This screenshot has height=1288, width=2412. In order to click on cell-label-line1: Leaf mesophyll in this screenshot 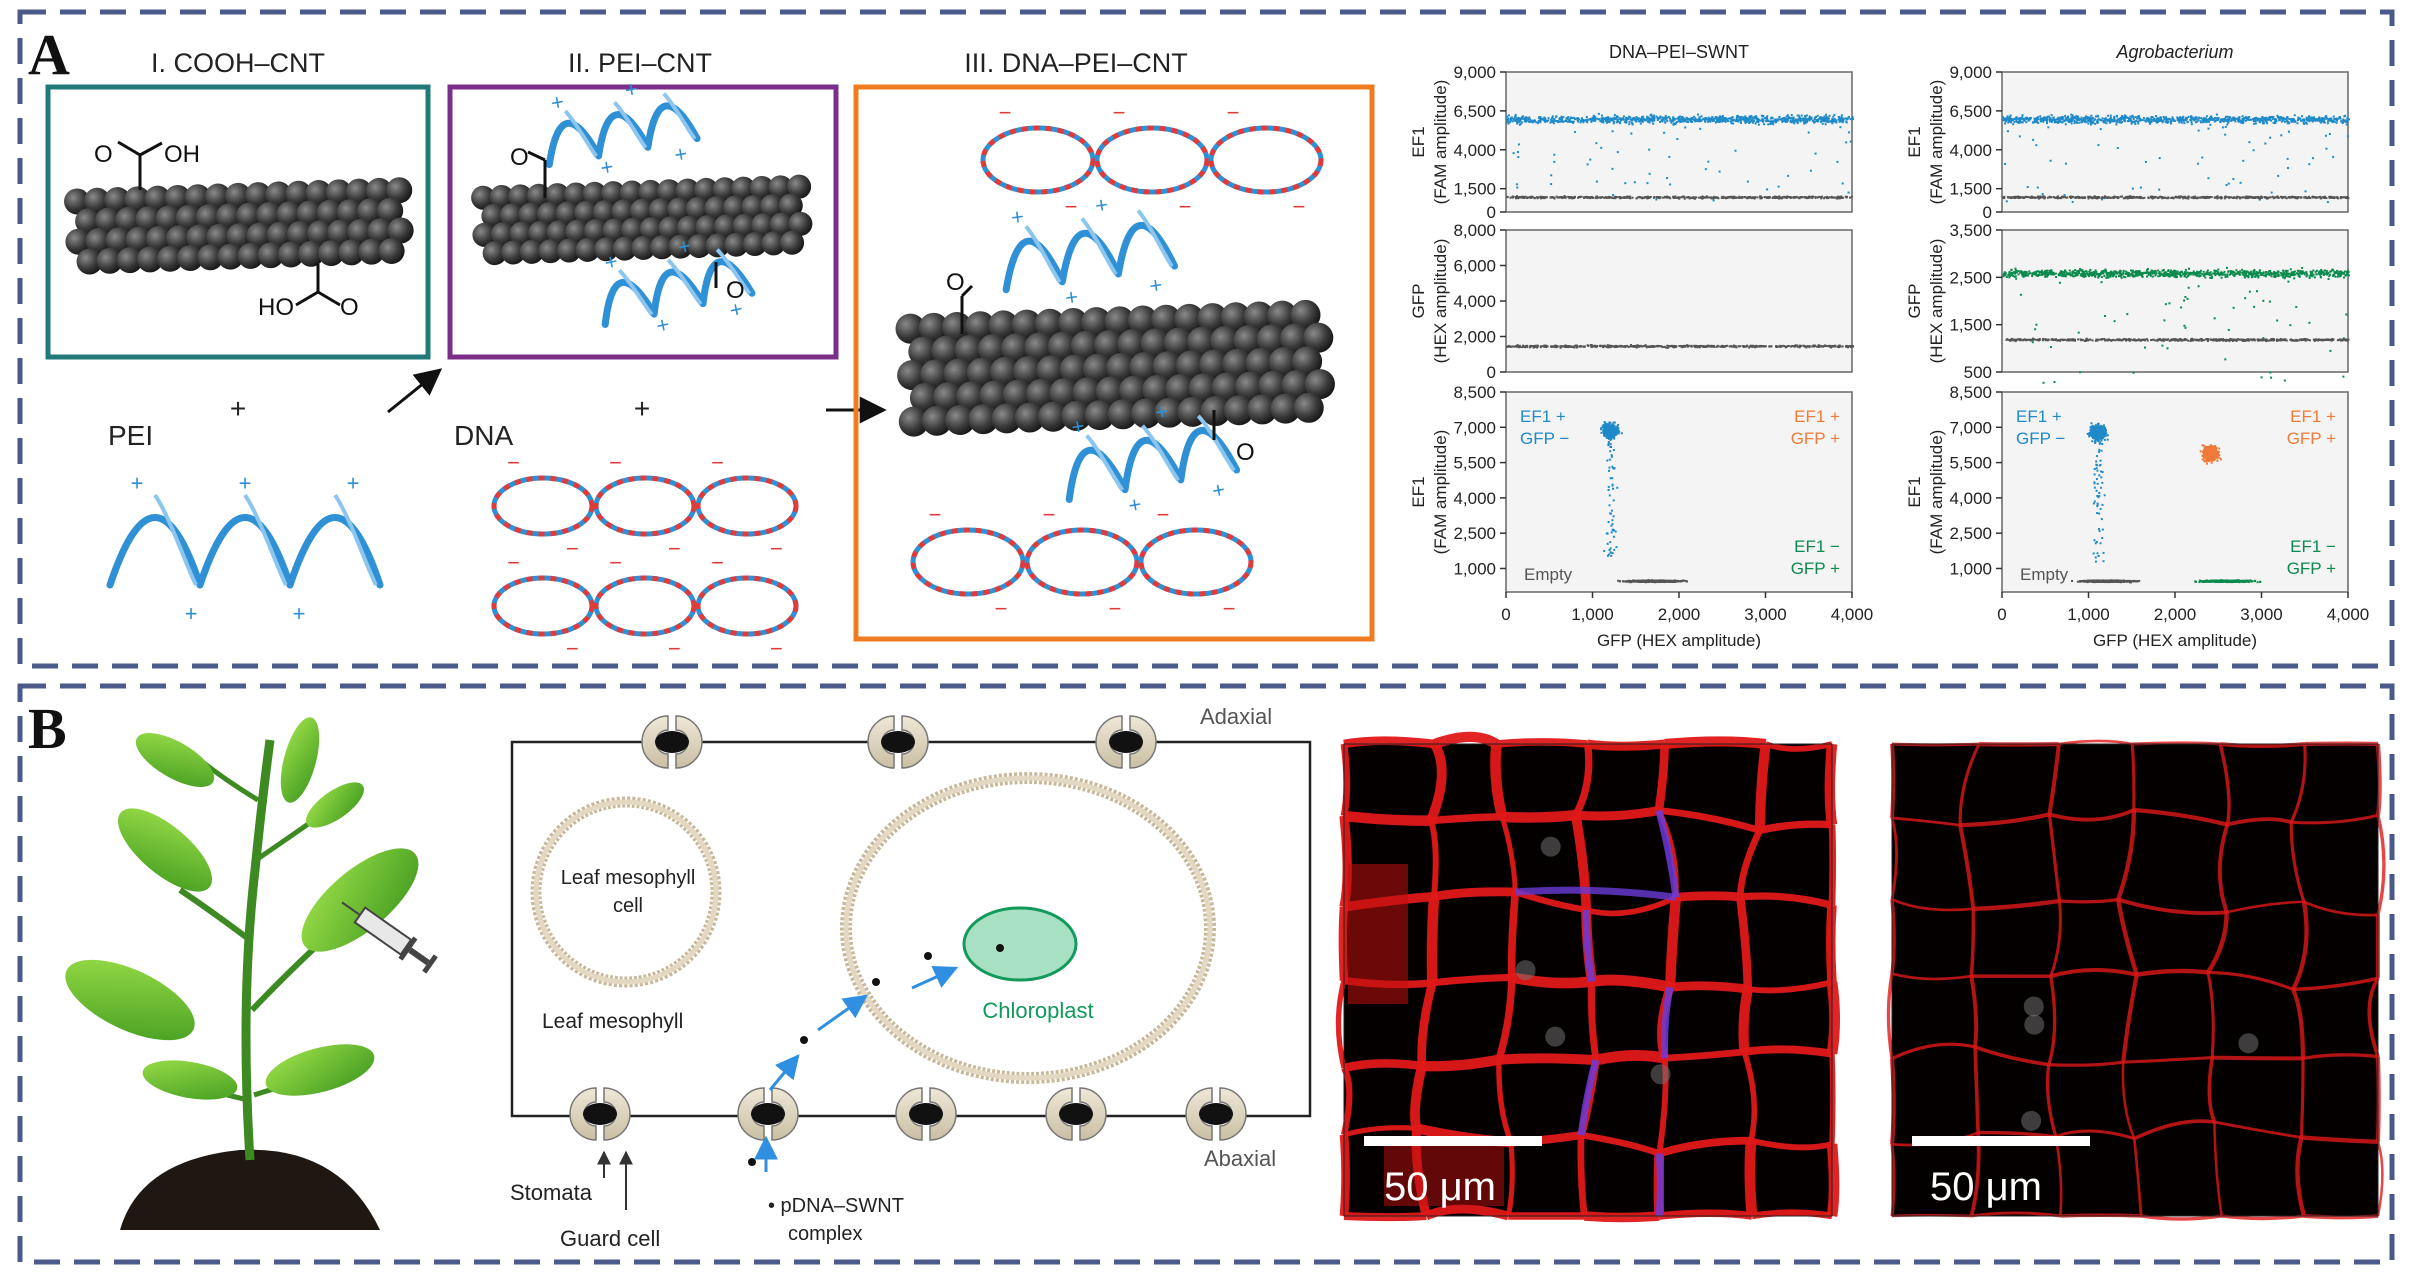, I will do `click(628, 878)`.